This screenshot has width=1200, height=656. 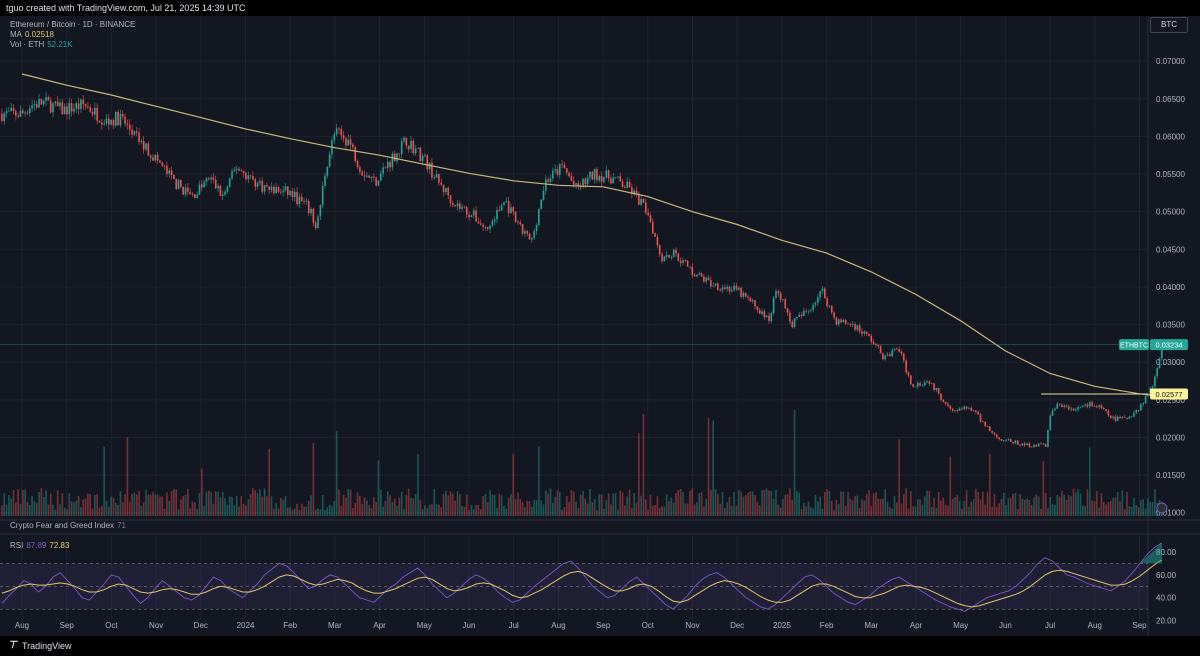 What do you see at coordinates (16, 34) in the screenshot?
I see `legend-ma-label: MA` at bounding box center [16, 34].